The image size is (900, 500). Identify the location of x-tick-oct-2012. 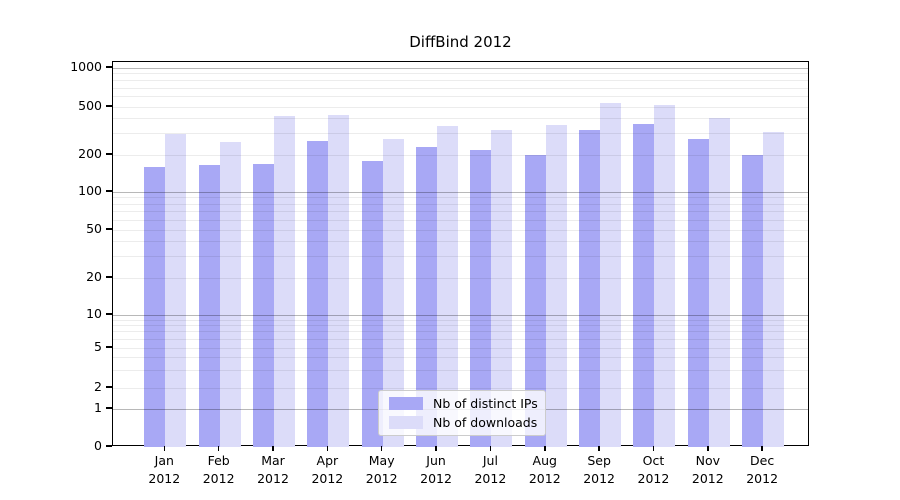
(653, 448).